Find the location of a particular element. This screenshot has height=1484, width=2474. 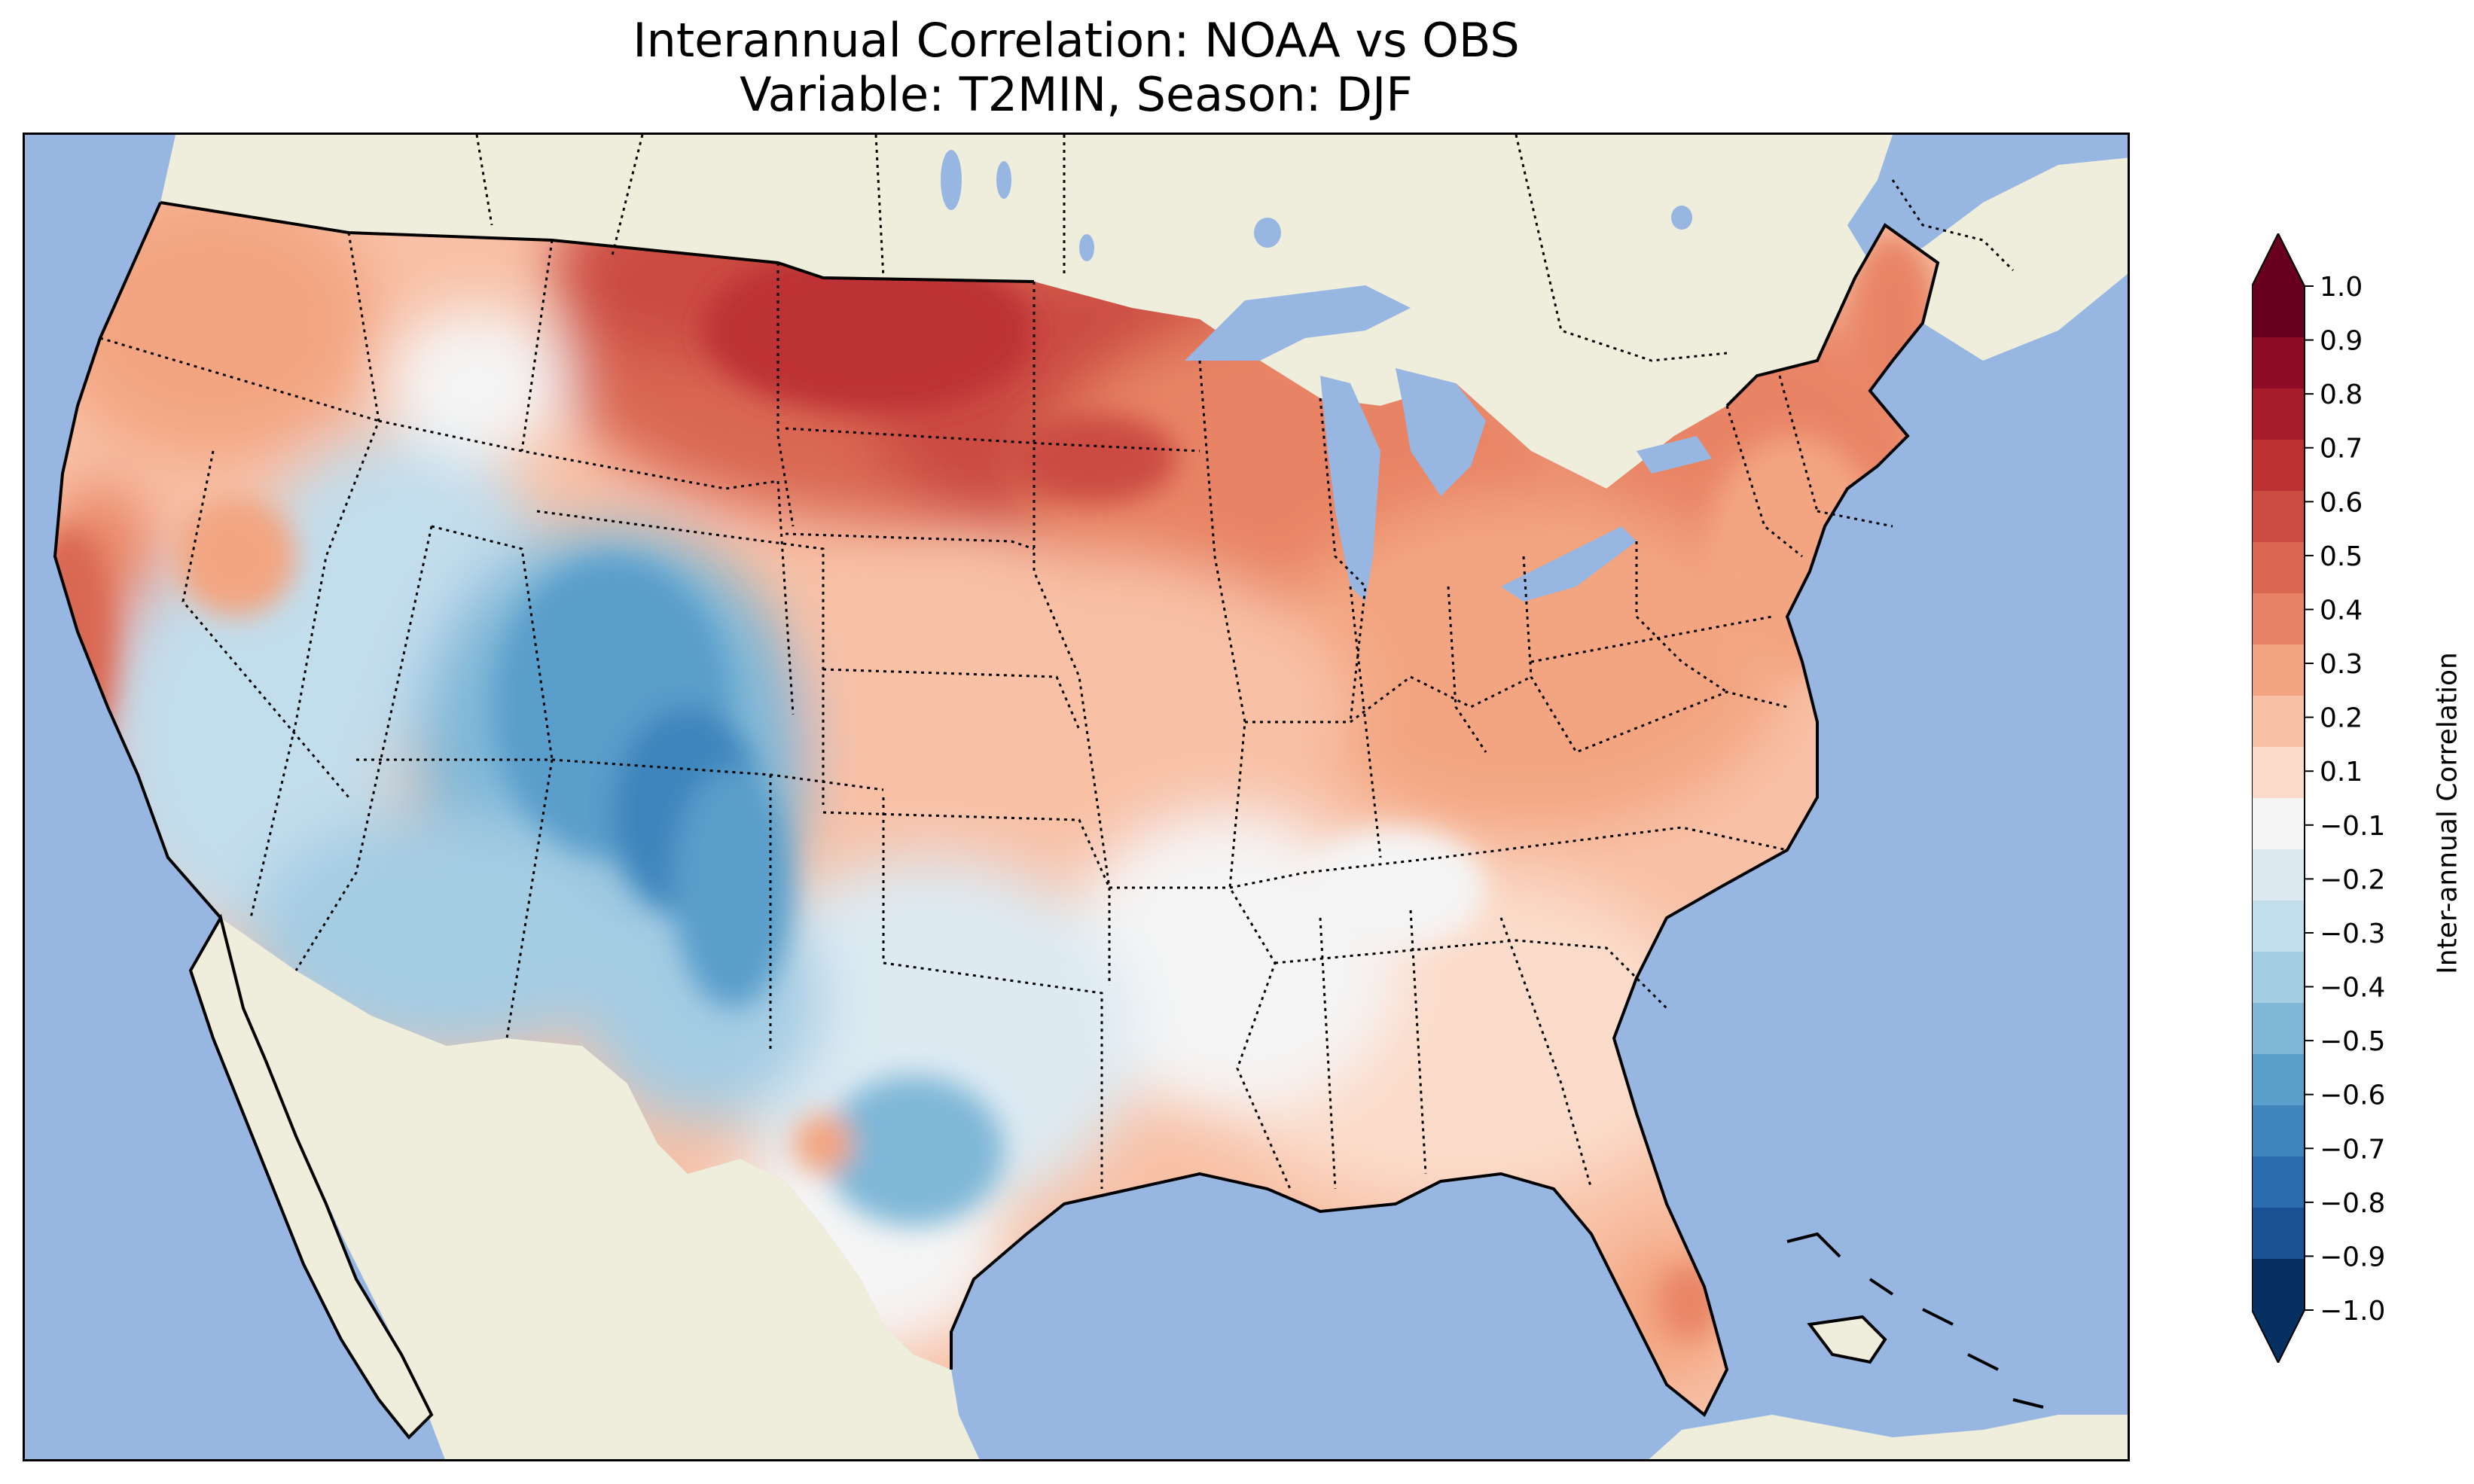

colorbar-tick-label: −0.4 is located at coordinates (2352, 988).